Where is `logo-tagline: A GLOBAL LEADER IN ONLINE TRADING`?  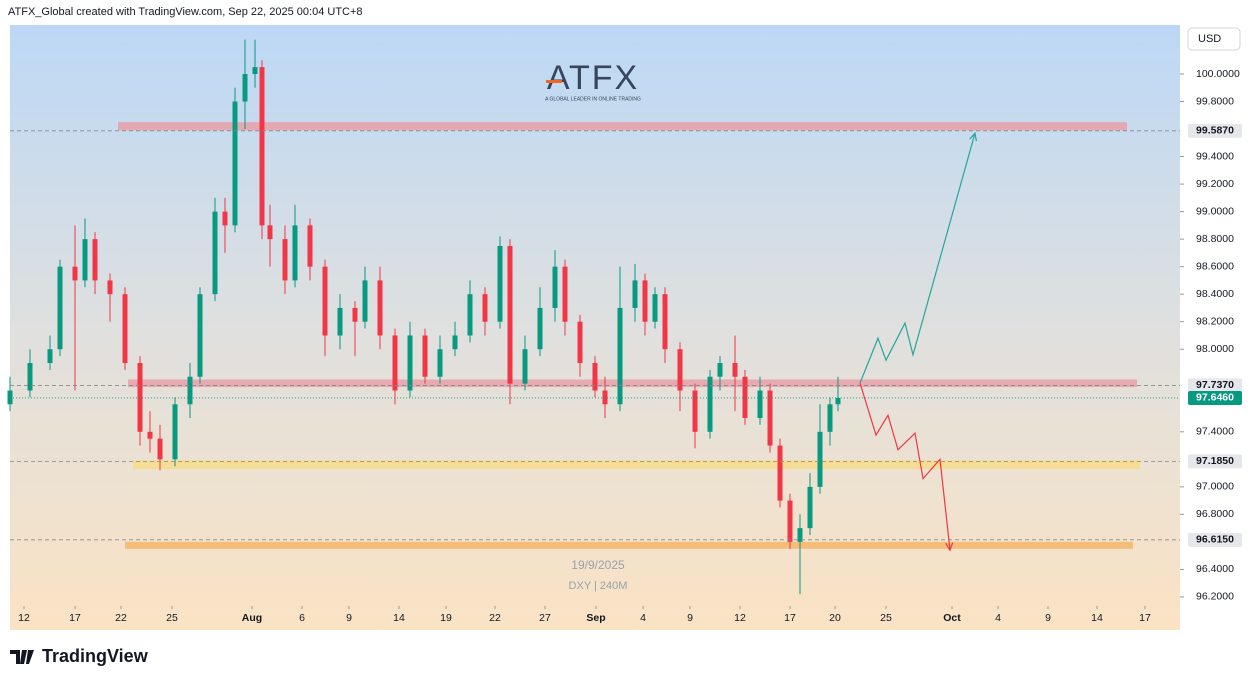 logo-tagline: A GLOBAL LEADER IN ONLINE TRADING is located at coordinates (593, 99).